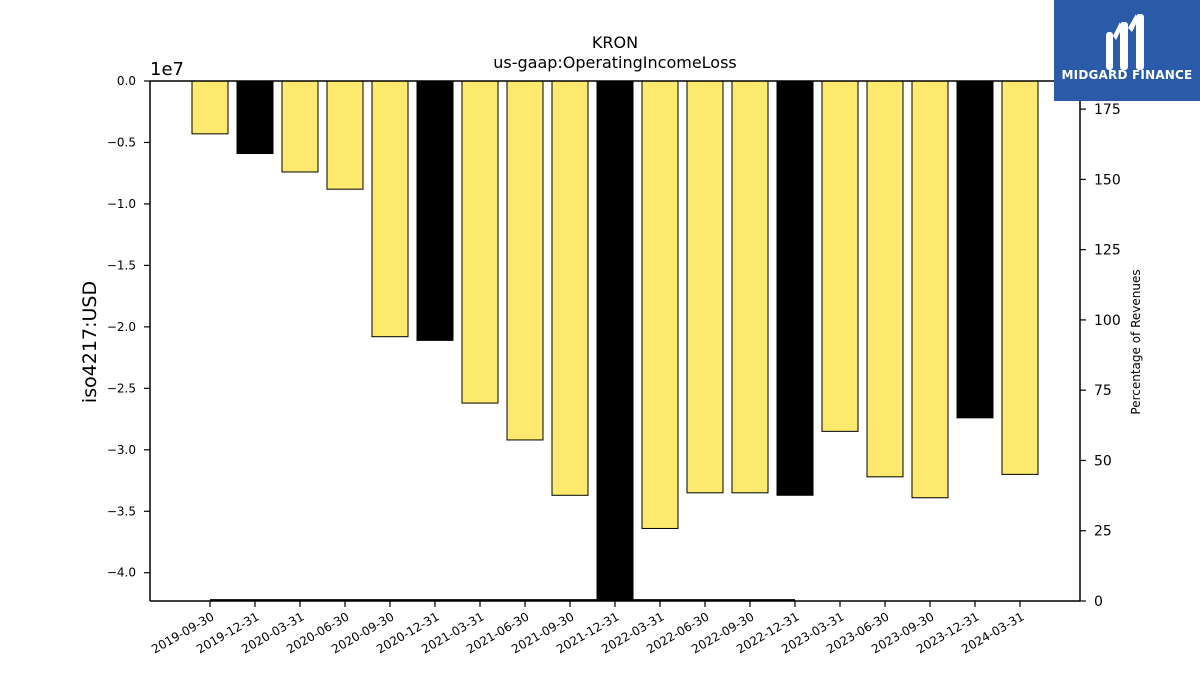 Image resolution: width=1200 pixels, height=675 pixels. Describe the element at coordinates (121, 450) in the screenshot. I see `y-tick-label: −3.0` at that location.